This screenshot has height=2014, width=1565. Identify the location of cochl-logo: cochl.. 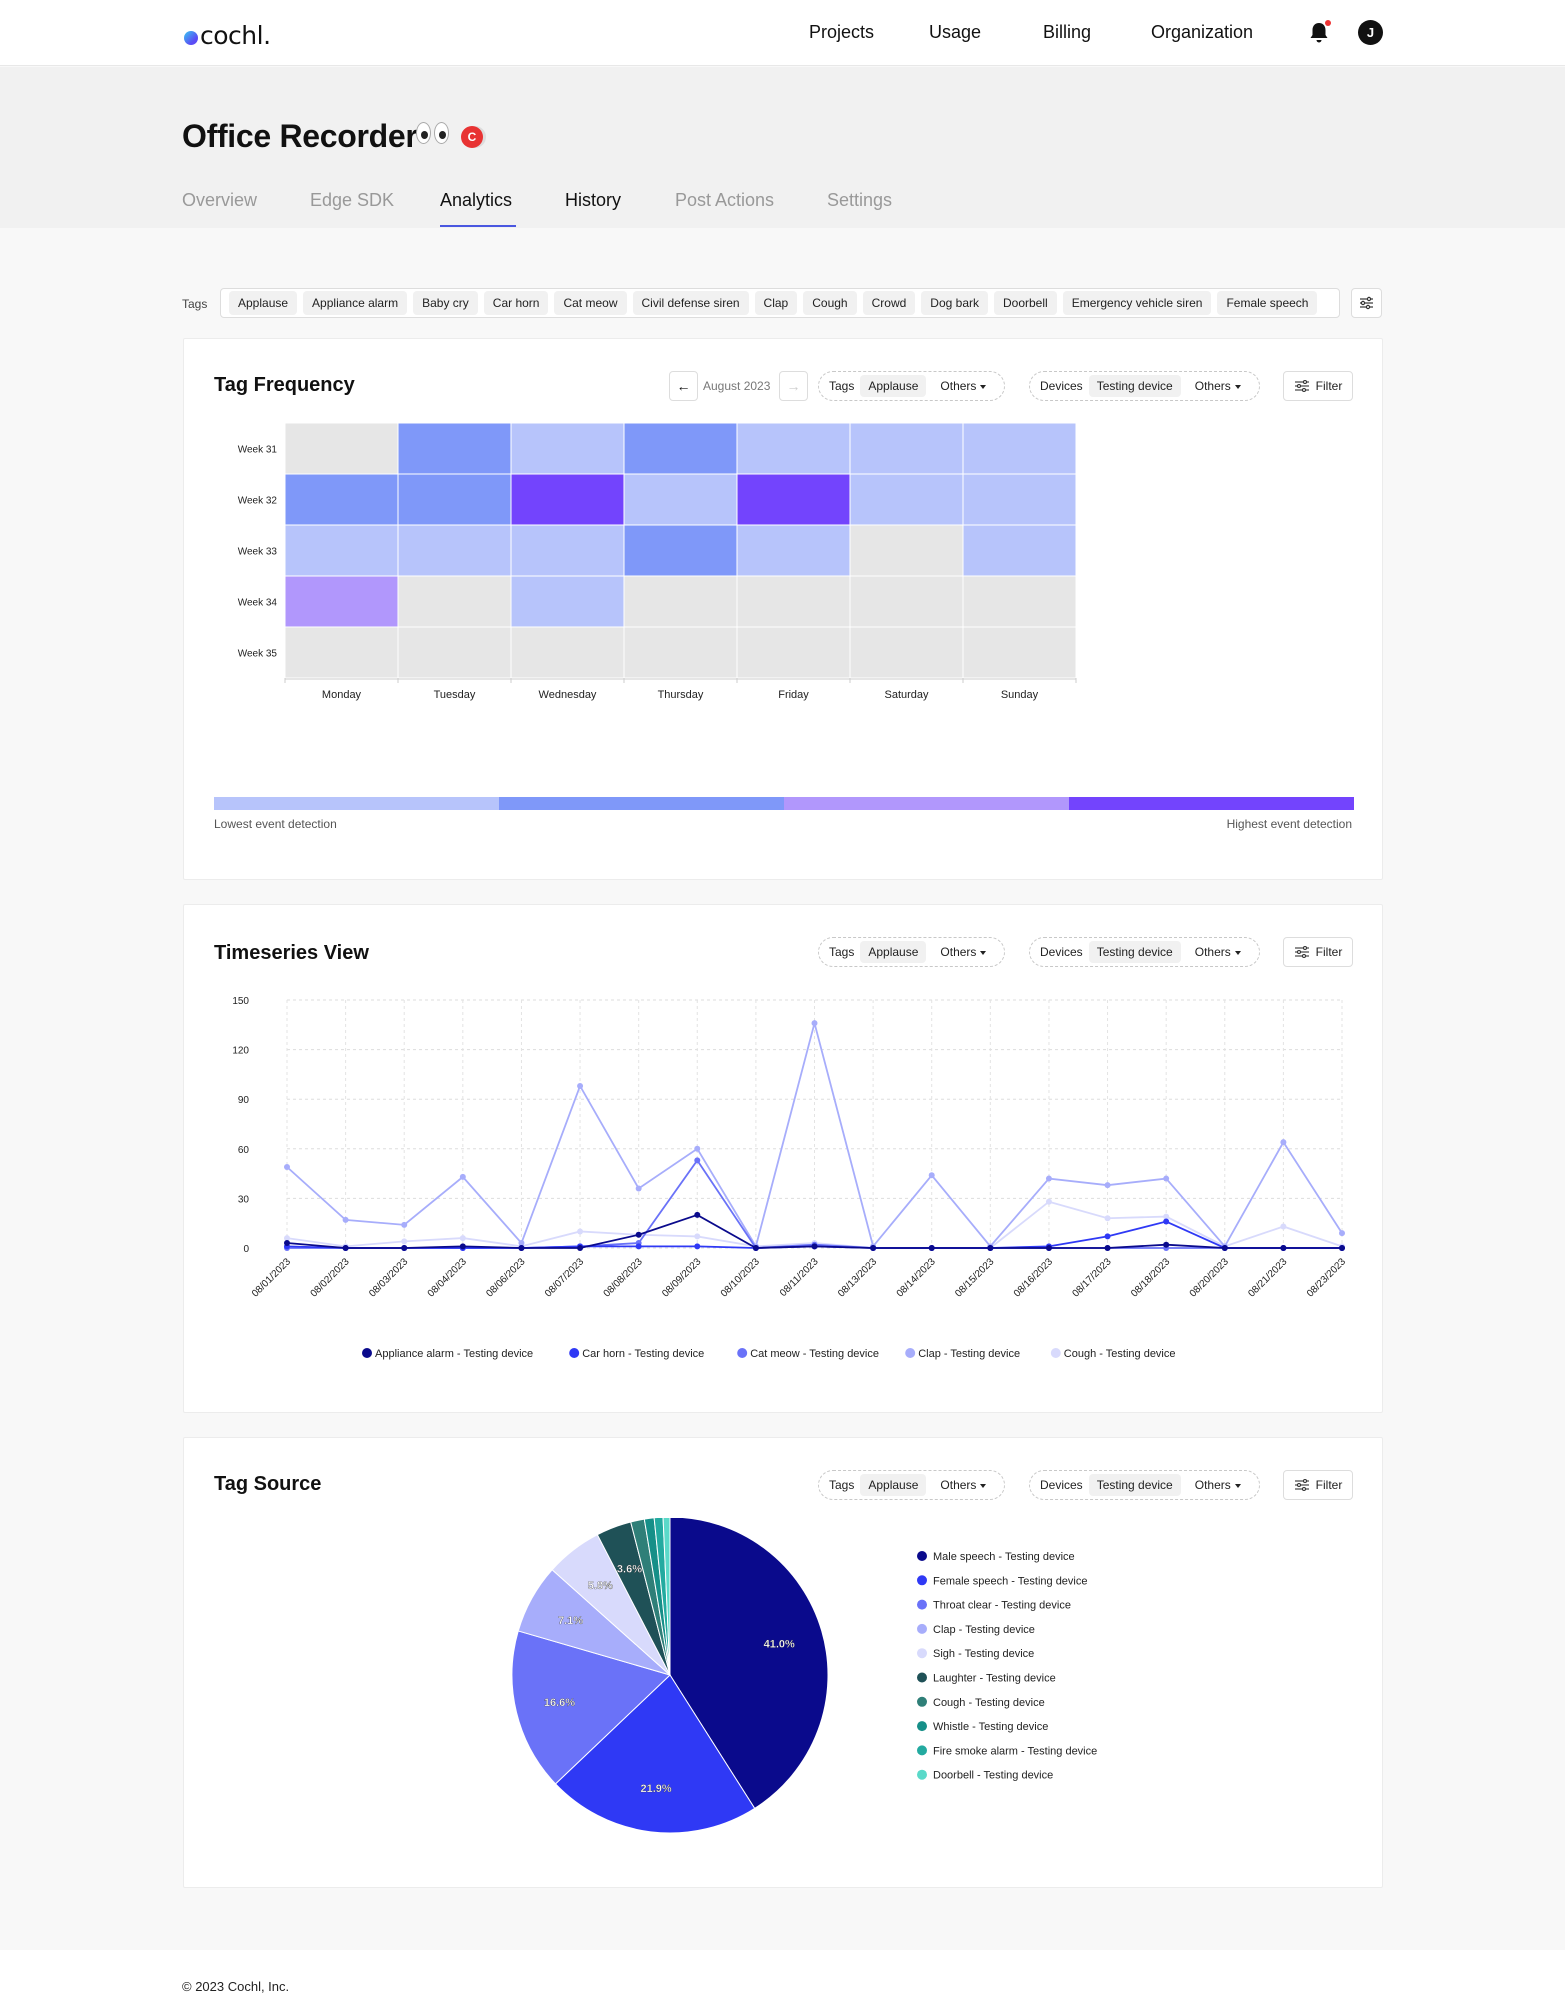
(227, 35).